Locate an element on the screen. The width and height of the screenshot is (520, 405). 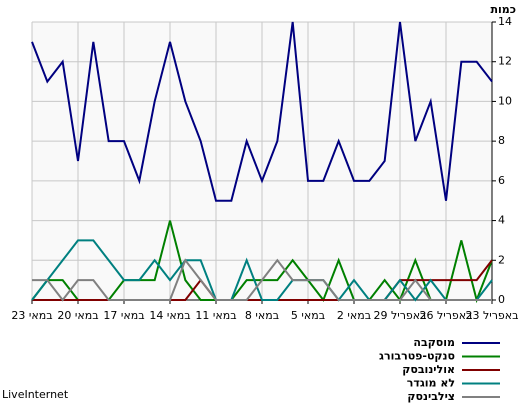
legend-label: סנקט-פטרבורג is located at coordinates (417, 356).